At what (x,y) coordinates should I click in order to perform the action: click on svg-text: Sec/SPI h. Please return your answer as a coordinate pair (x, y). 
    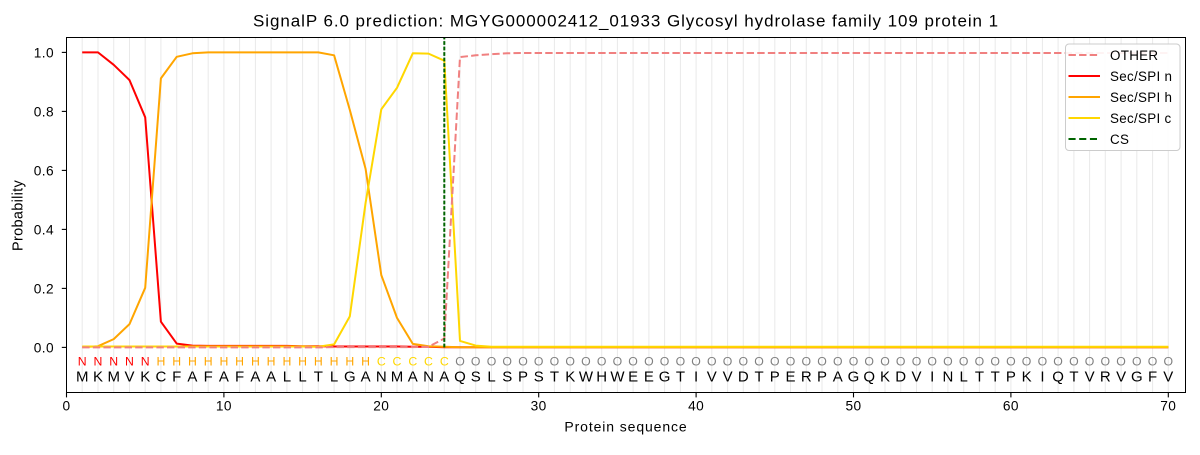
    Looking at the image, I should click on (1141, 97).